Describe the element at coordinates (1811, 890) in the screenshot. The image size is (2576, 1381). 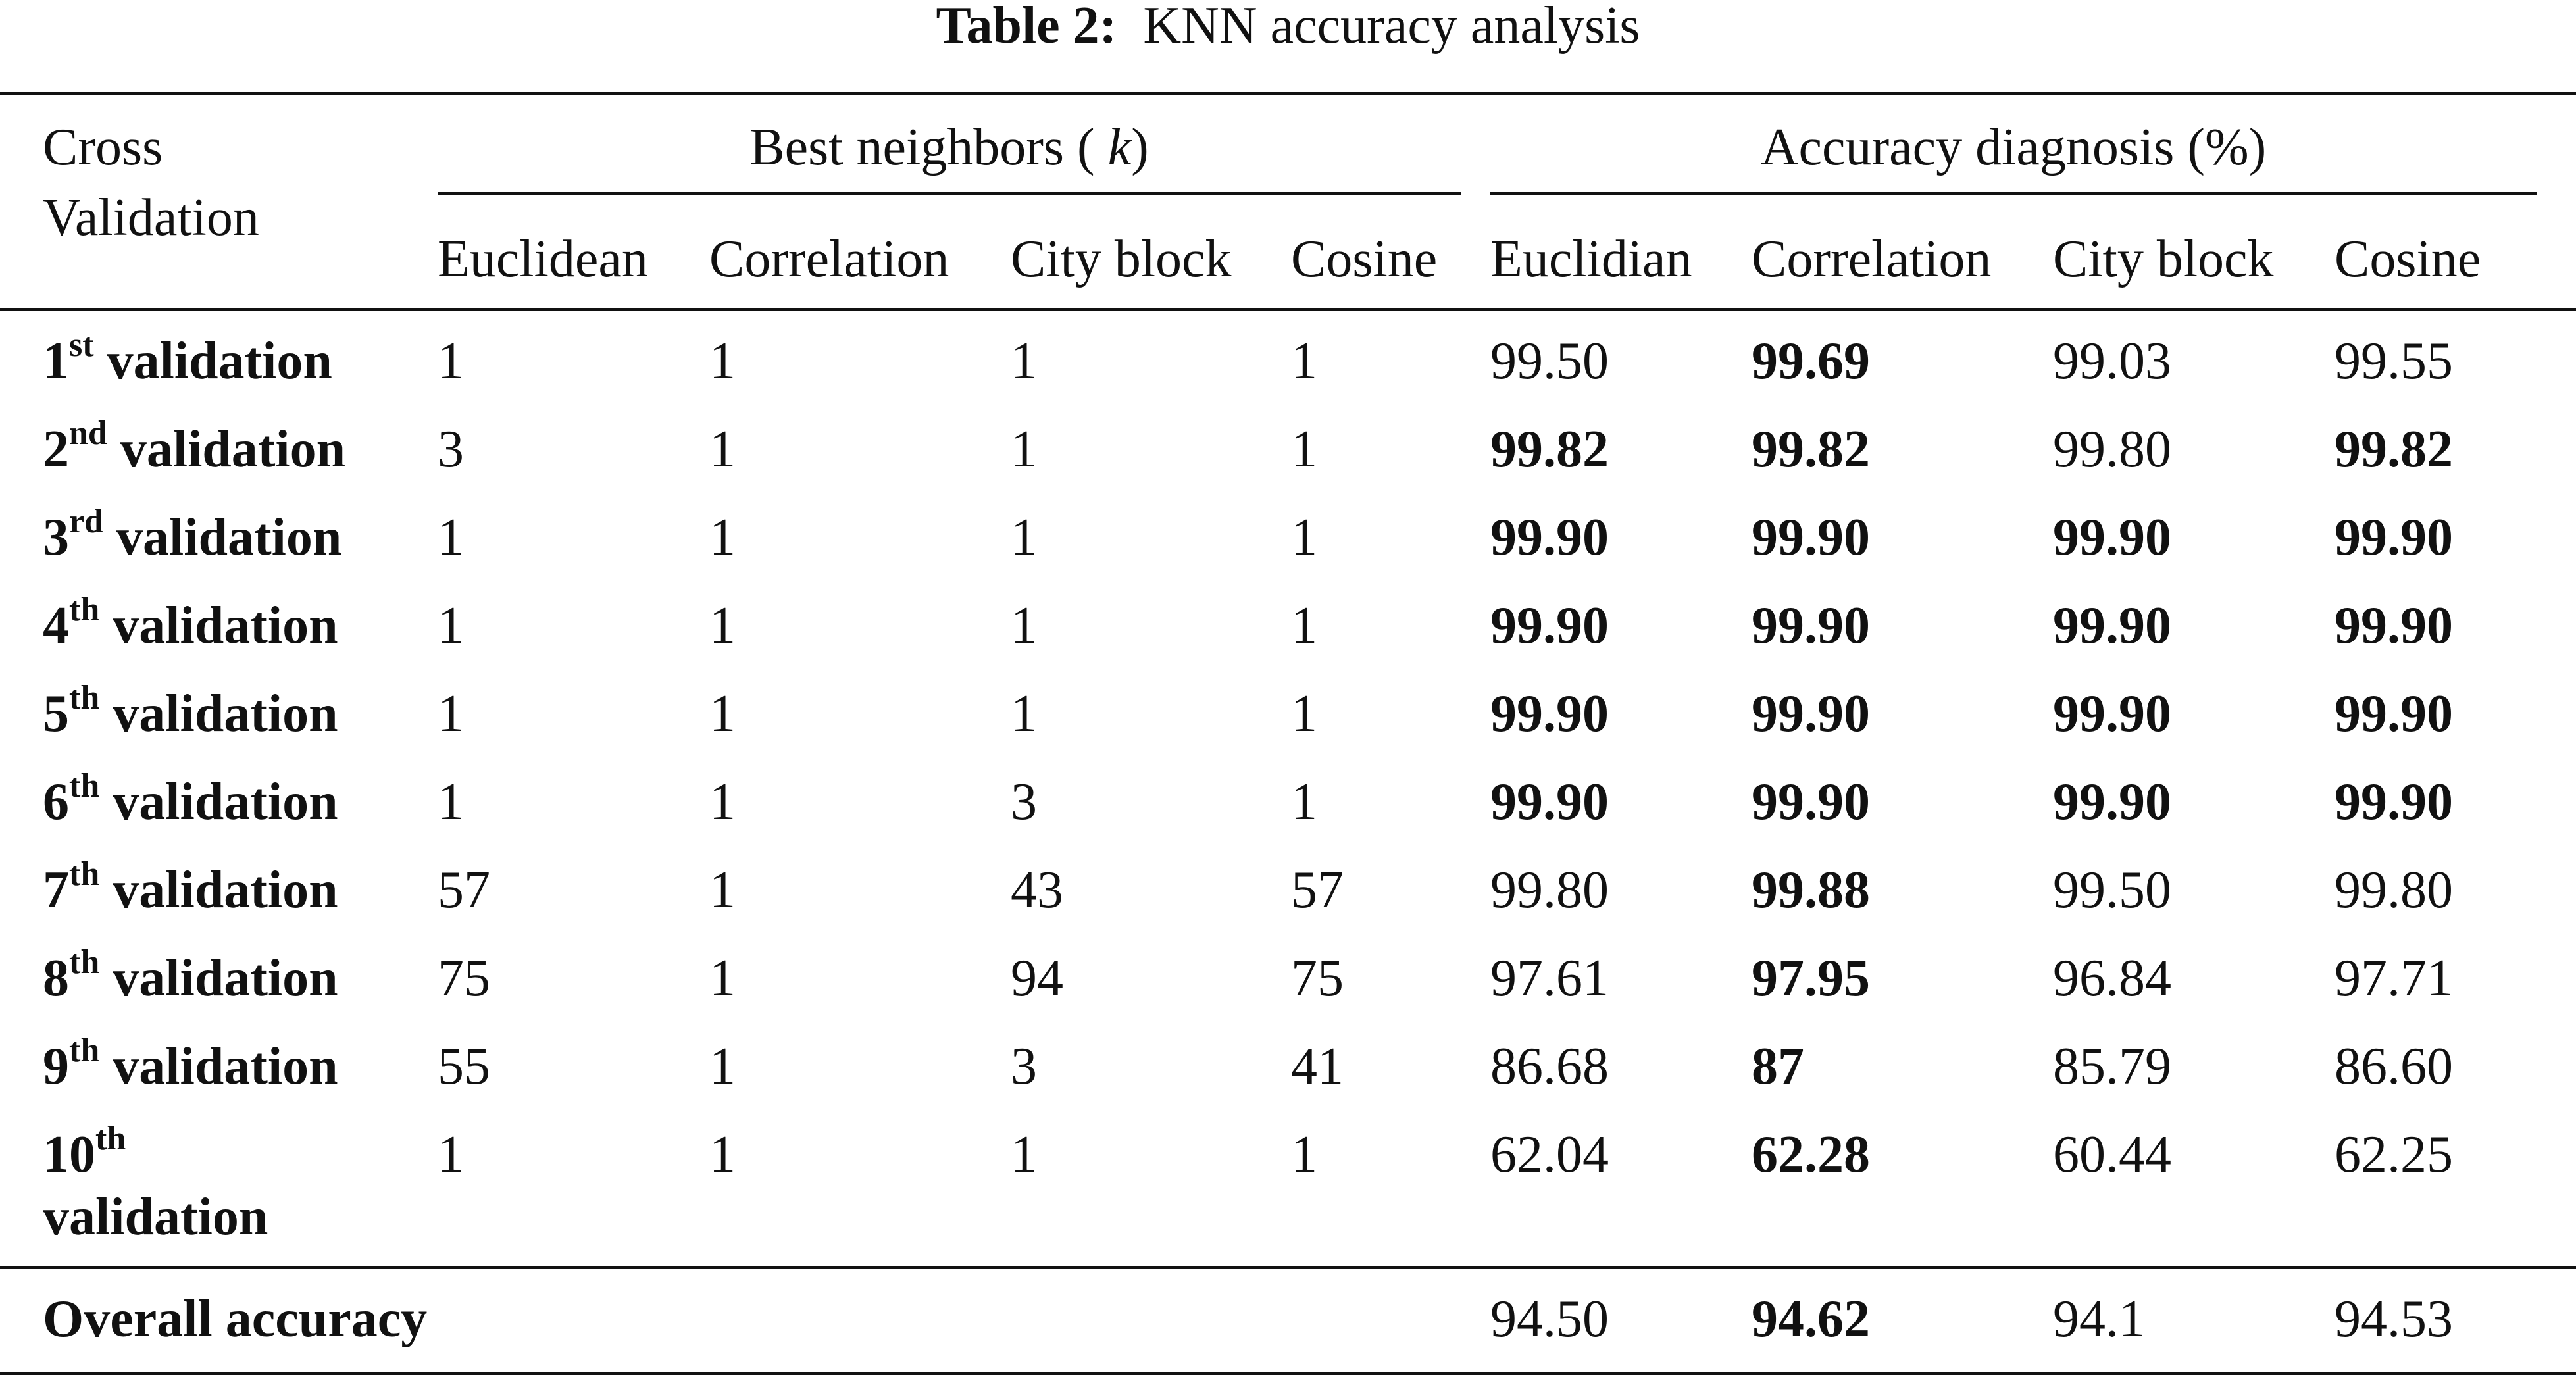
I see `accuracy-cell: 99.88` at that location.